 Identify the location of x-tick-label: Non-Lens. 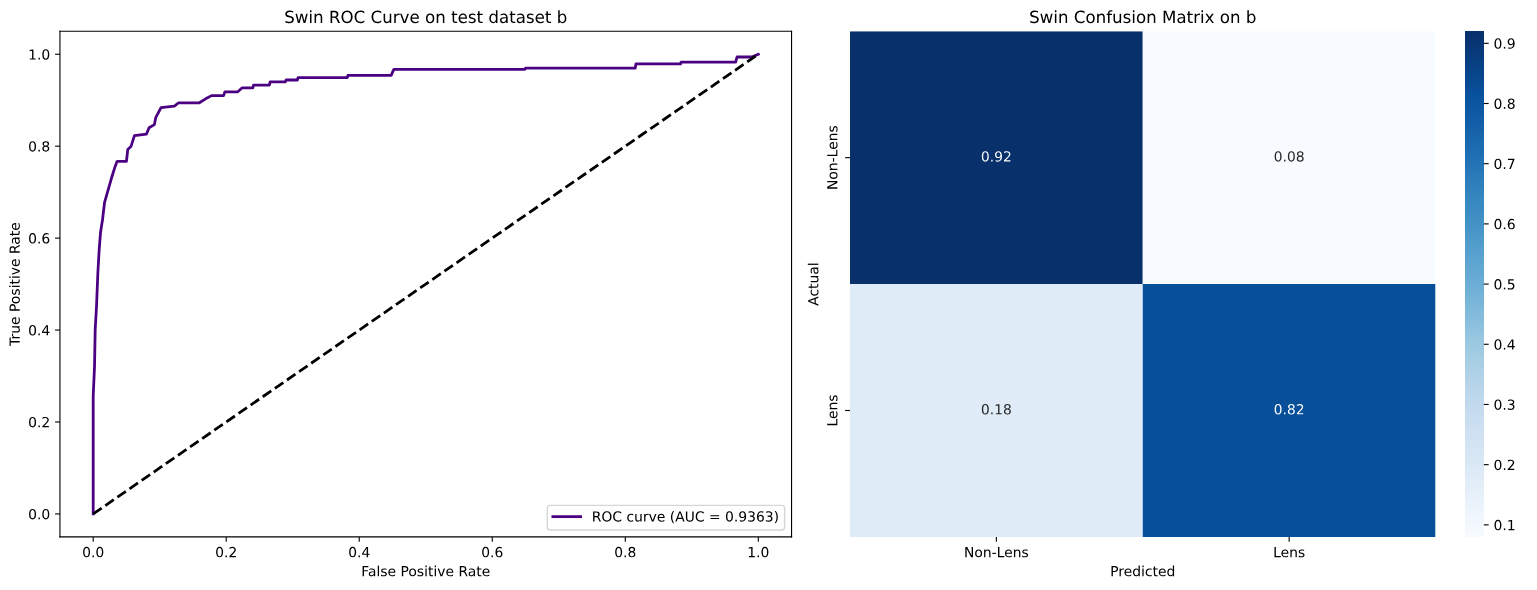
(997, 552).